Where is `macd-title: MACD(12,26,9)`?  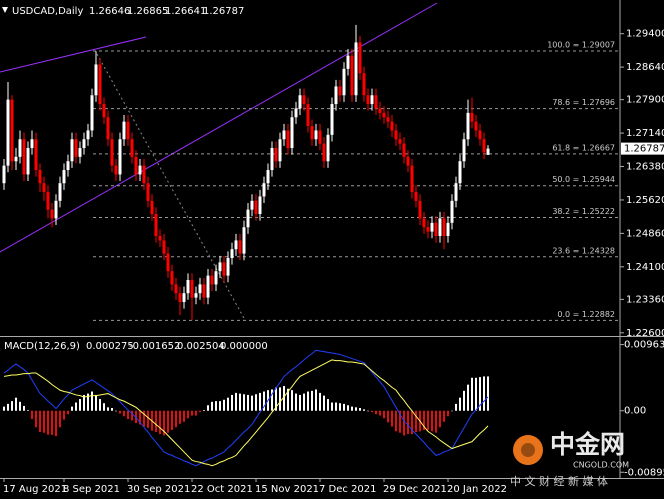
macd-title: MACD(12,26,9) is located at coordinates (42, 346).